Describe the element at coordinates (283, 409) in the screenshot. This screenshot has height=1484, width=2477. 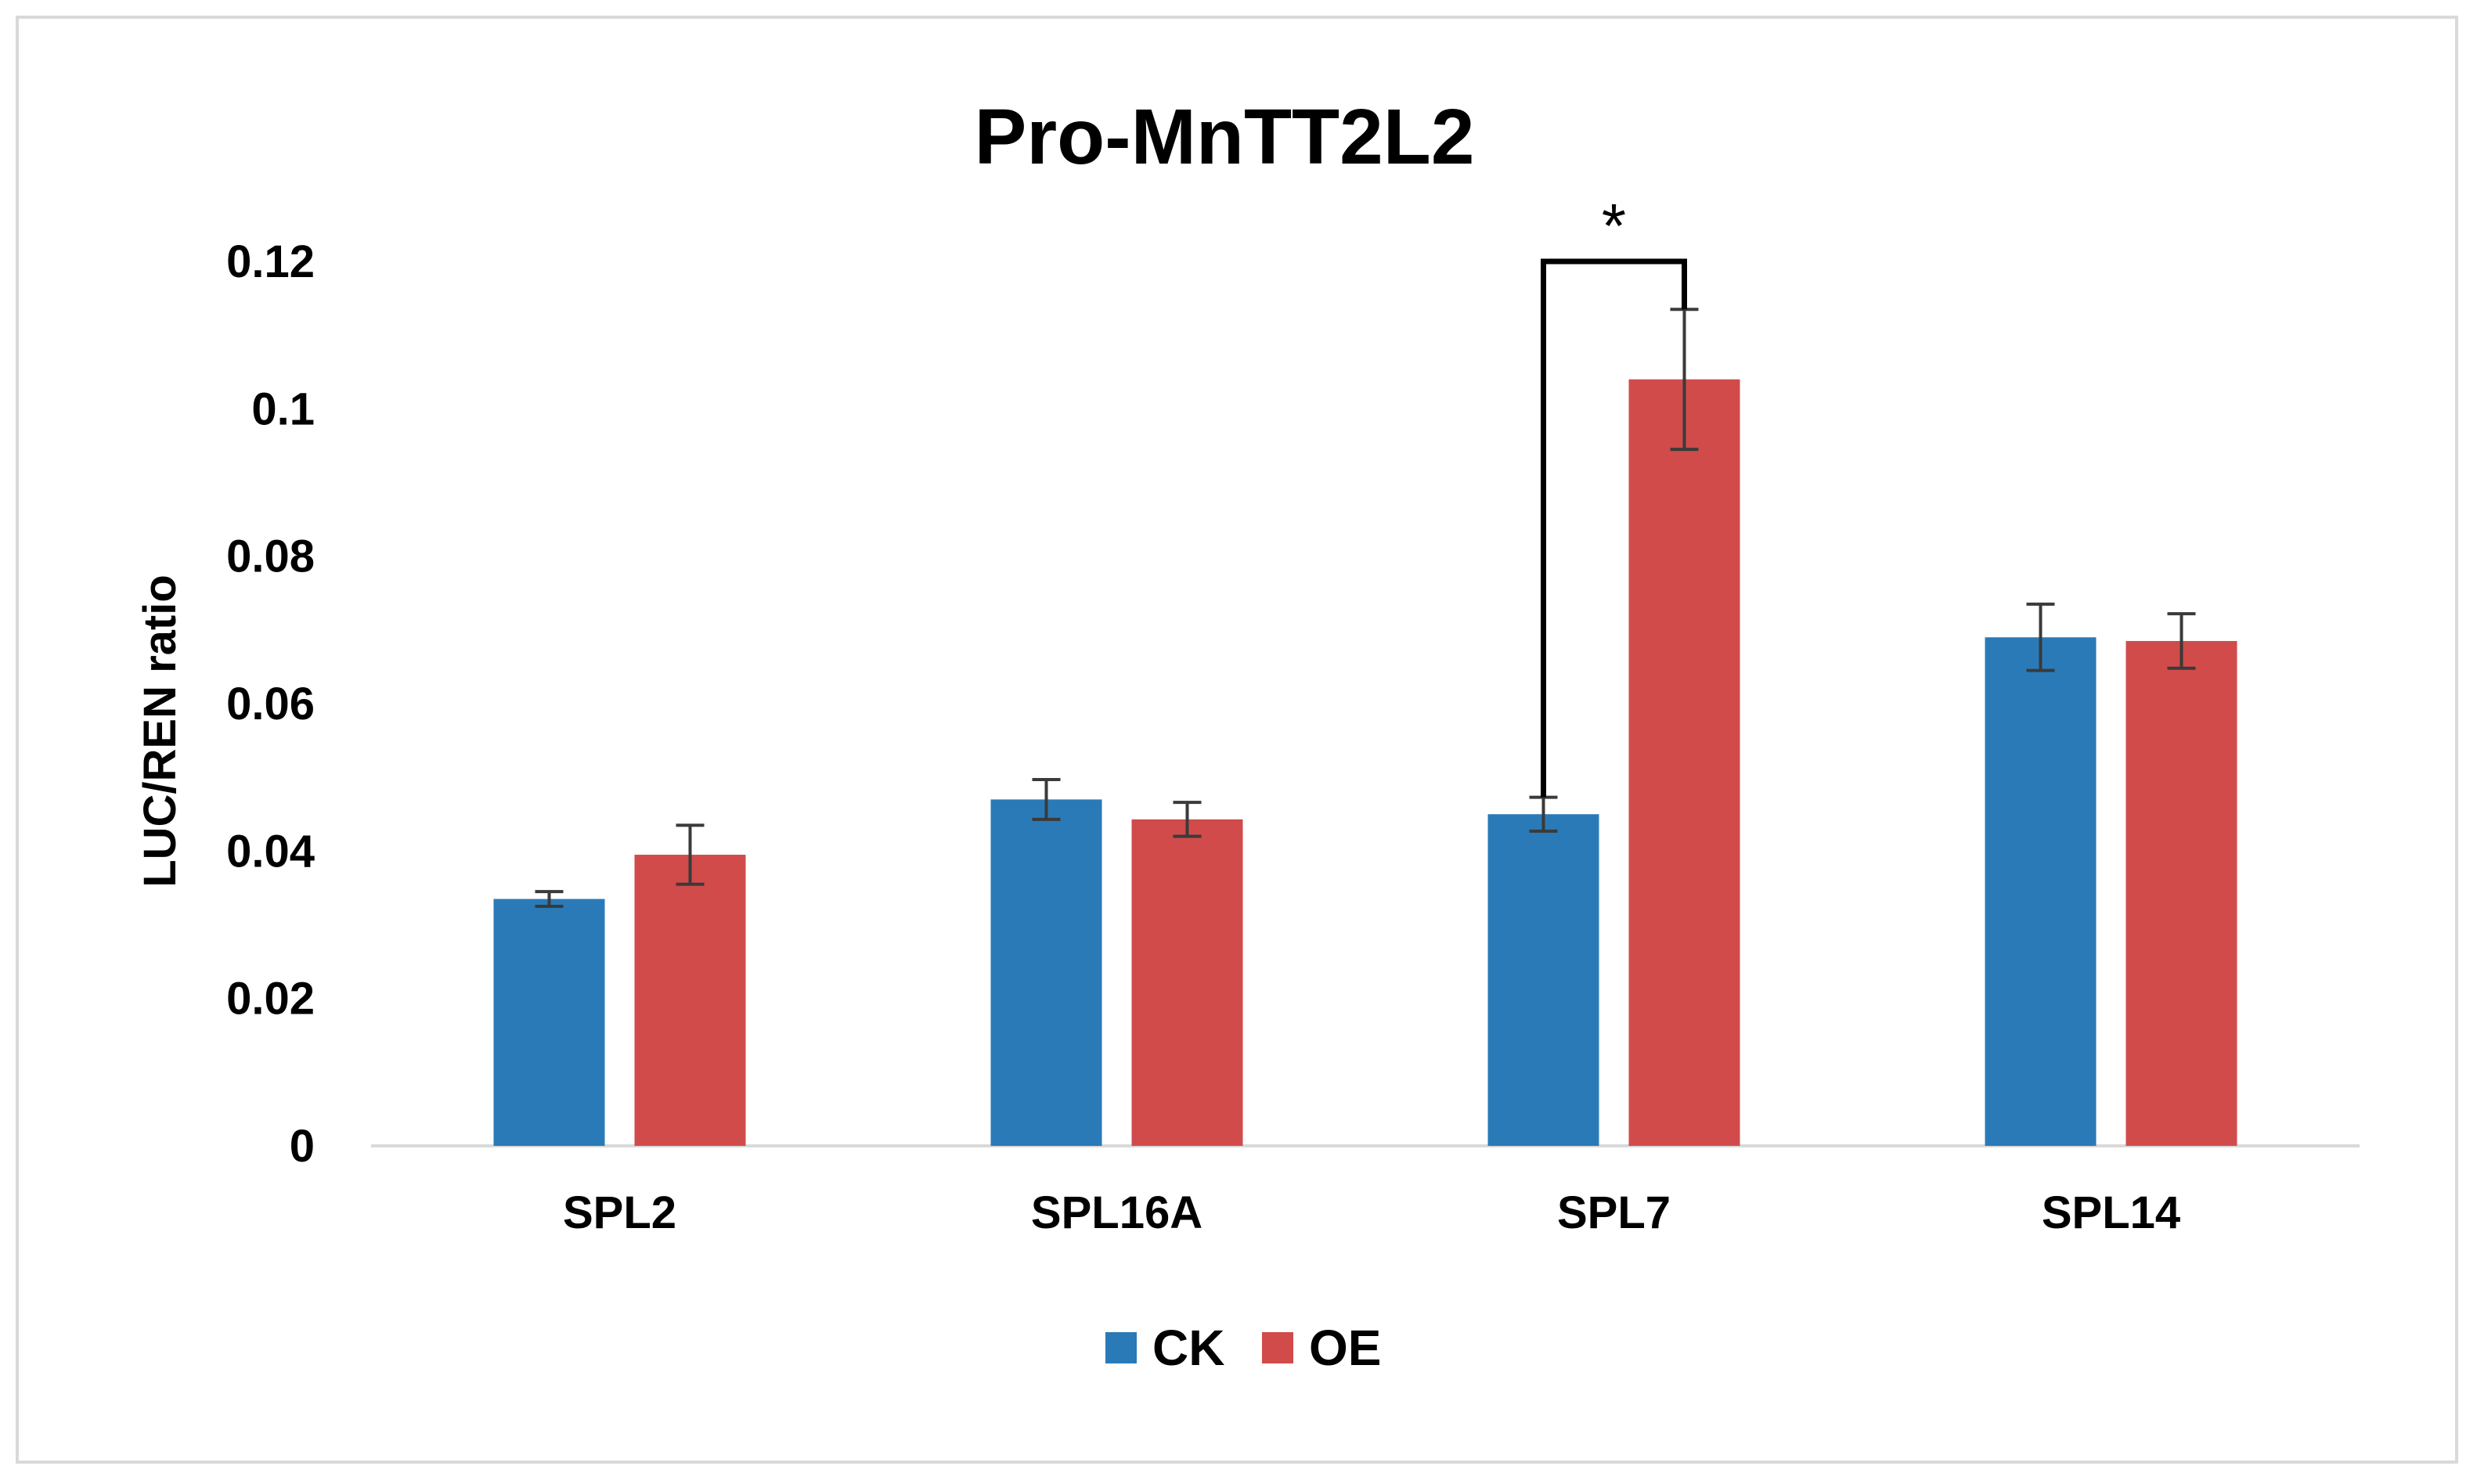
I see `y-tick-label: 0.1` at that location.